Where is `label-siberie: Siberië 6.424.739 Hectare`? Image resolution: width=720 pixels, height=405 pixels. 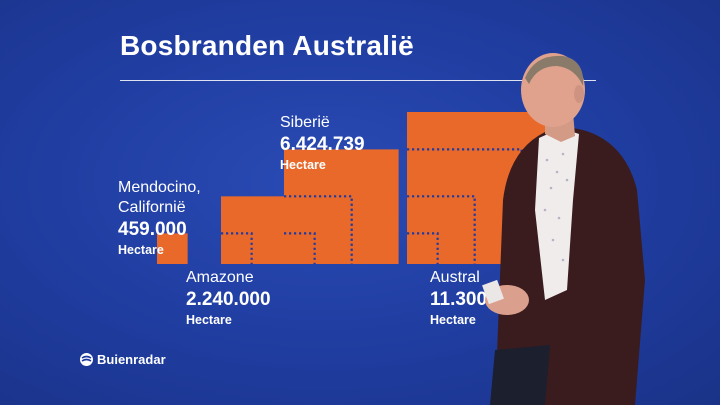
label-siberie: Siberië 6.424.739 Hectare is located at coordinates (322, 143).